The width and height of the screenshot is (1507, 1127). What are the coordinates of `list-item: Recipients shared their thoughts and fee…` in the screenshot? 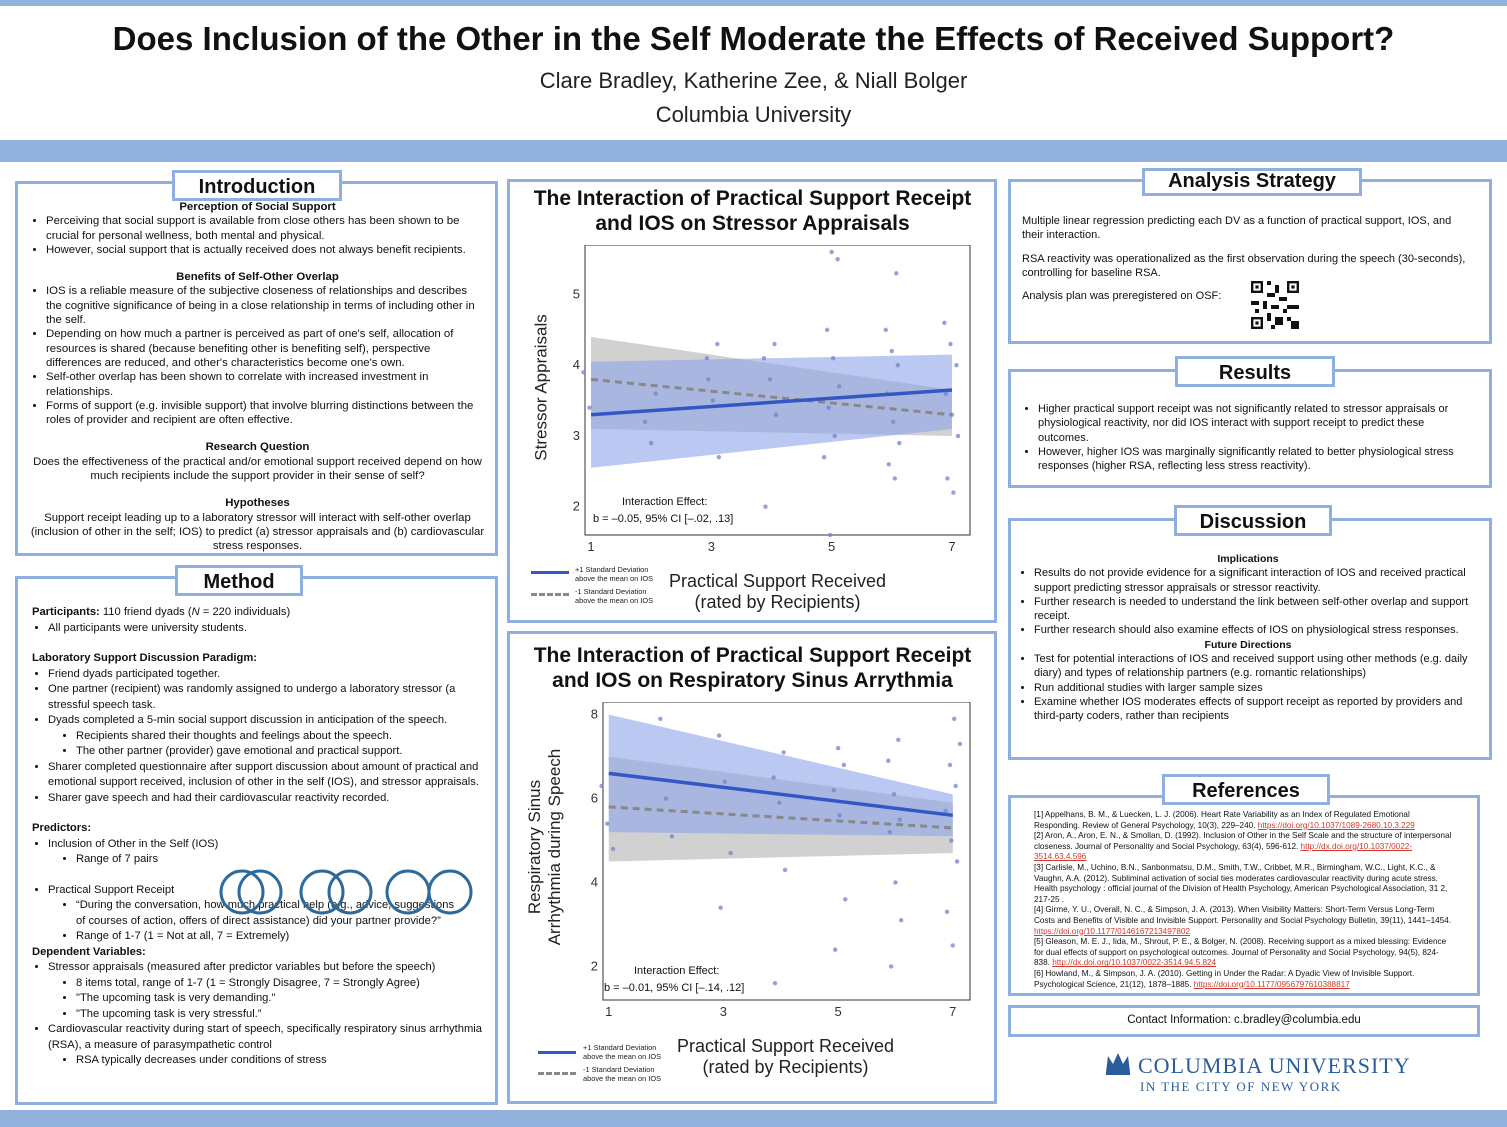 It's located at (280, 737).